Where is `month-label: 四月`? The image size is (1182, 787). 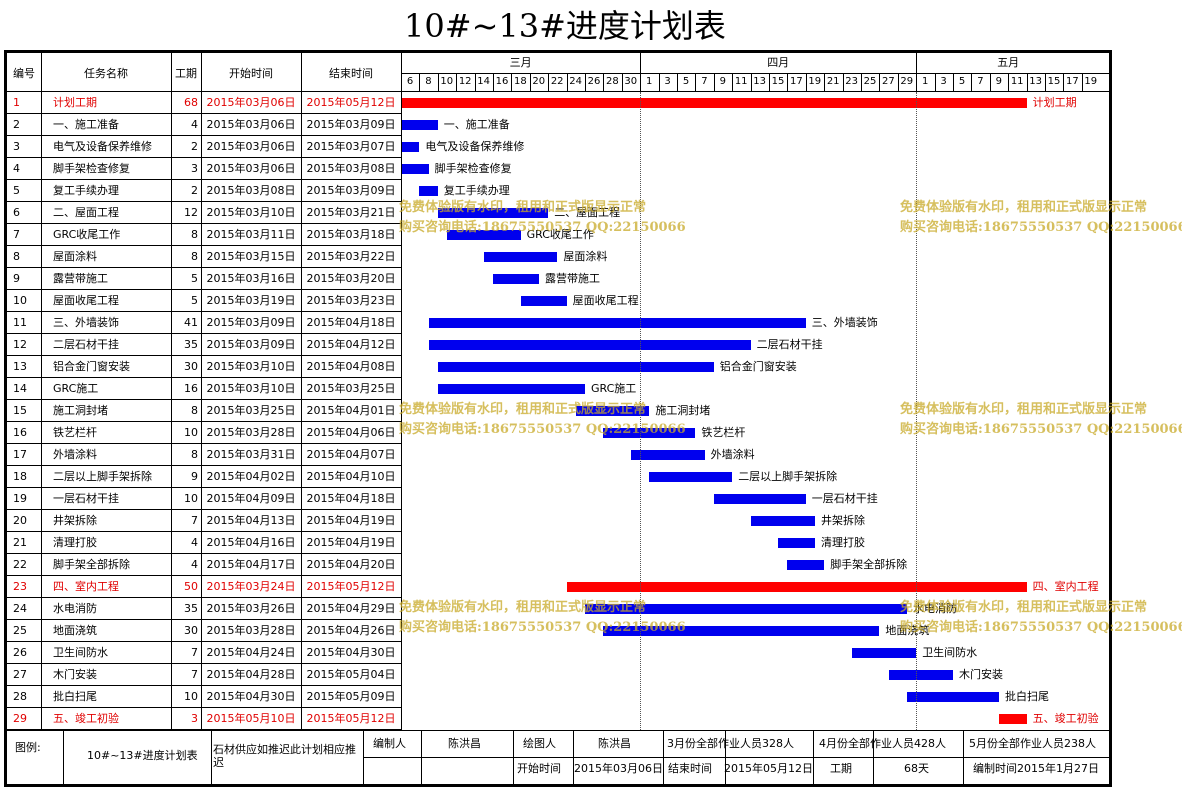
month-label: 四月 is located at coordinates (778, 62).